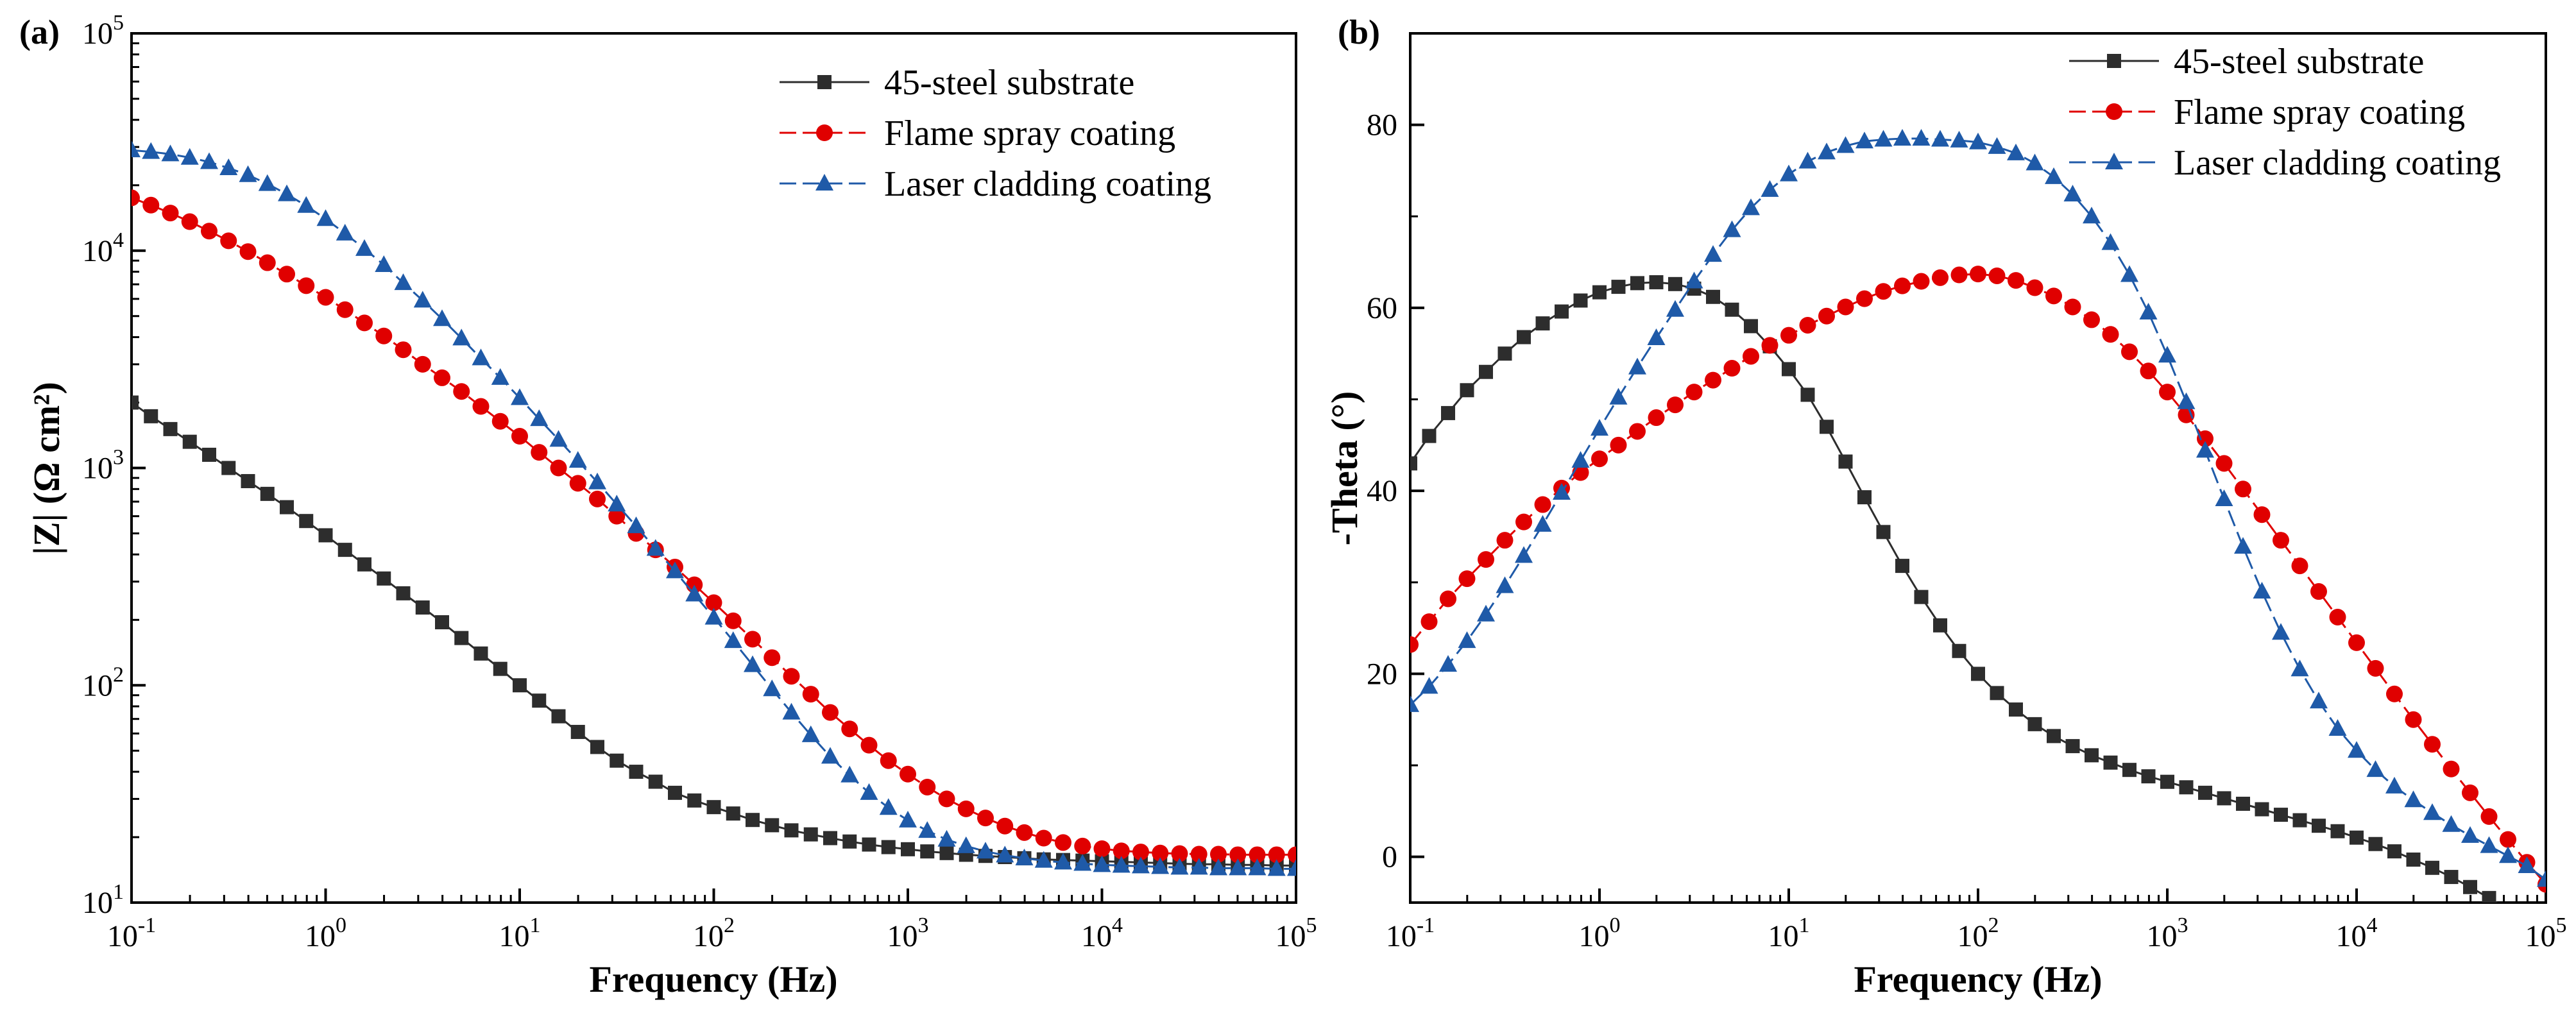  Describe the element at coordinates (103, 682) in the screenshot. I see `y-tick-label: 102` at that location.